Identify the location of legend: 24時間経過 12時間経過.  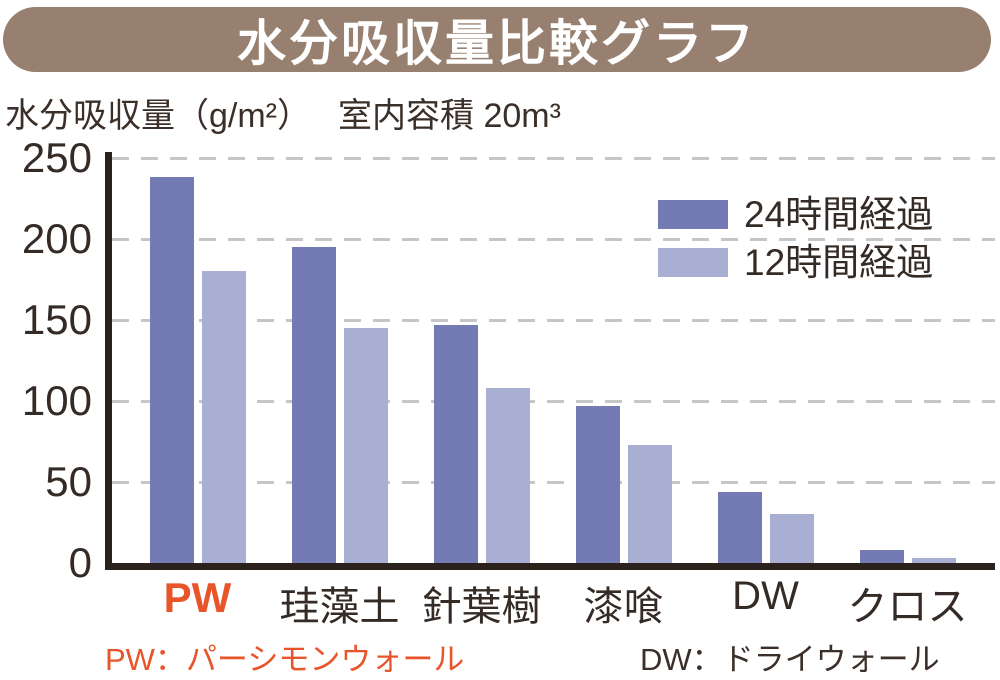
(796, 243).